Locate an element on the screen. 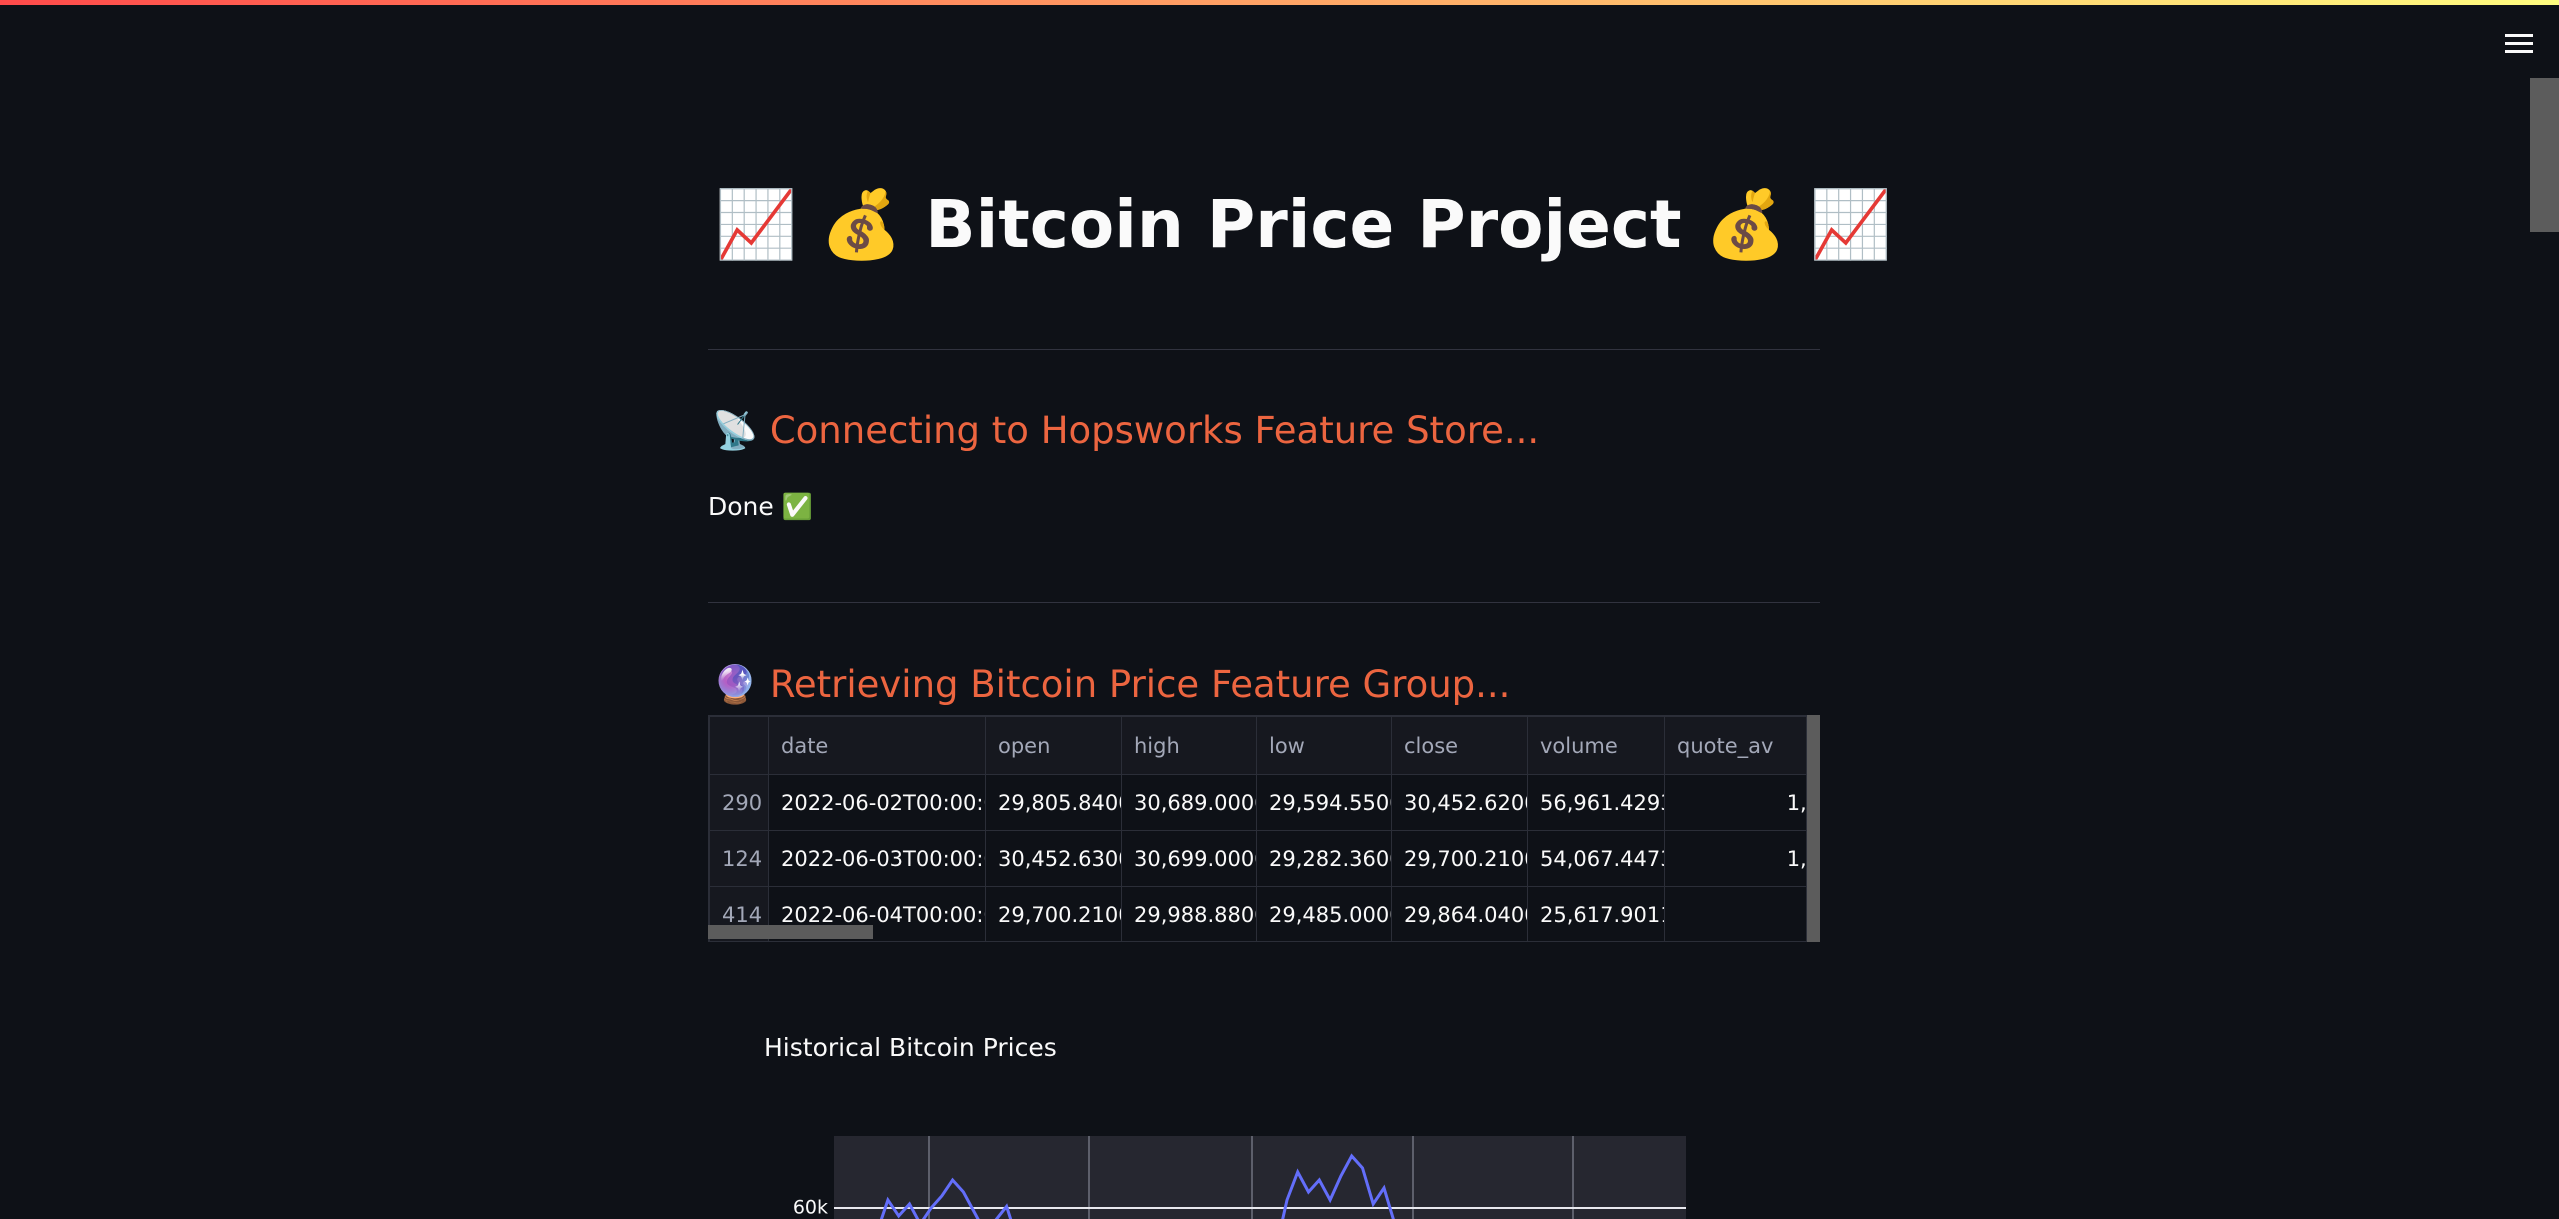  status-text: Done ✅ is located at coordinates (760, 506).